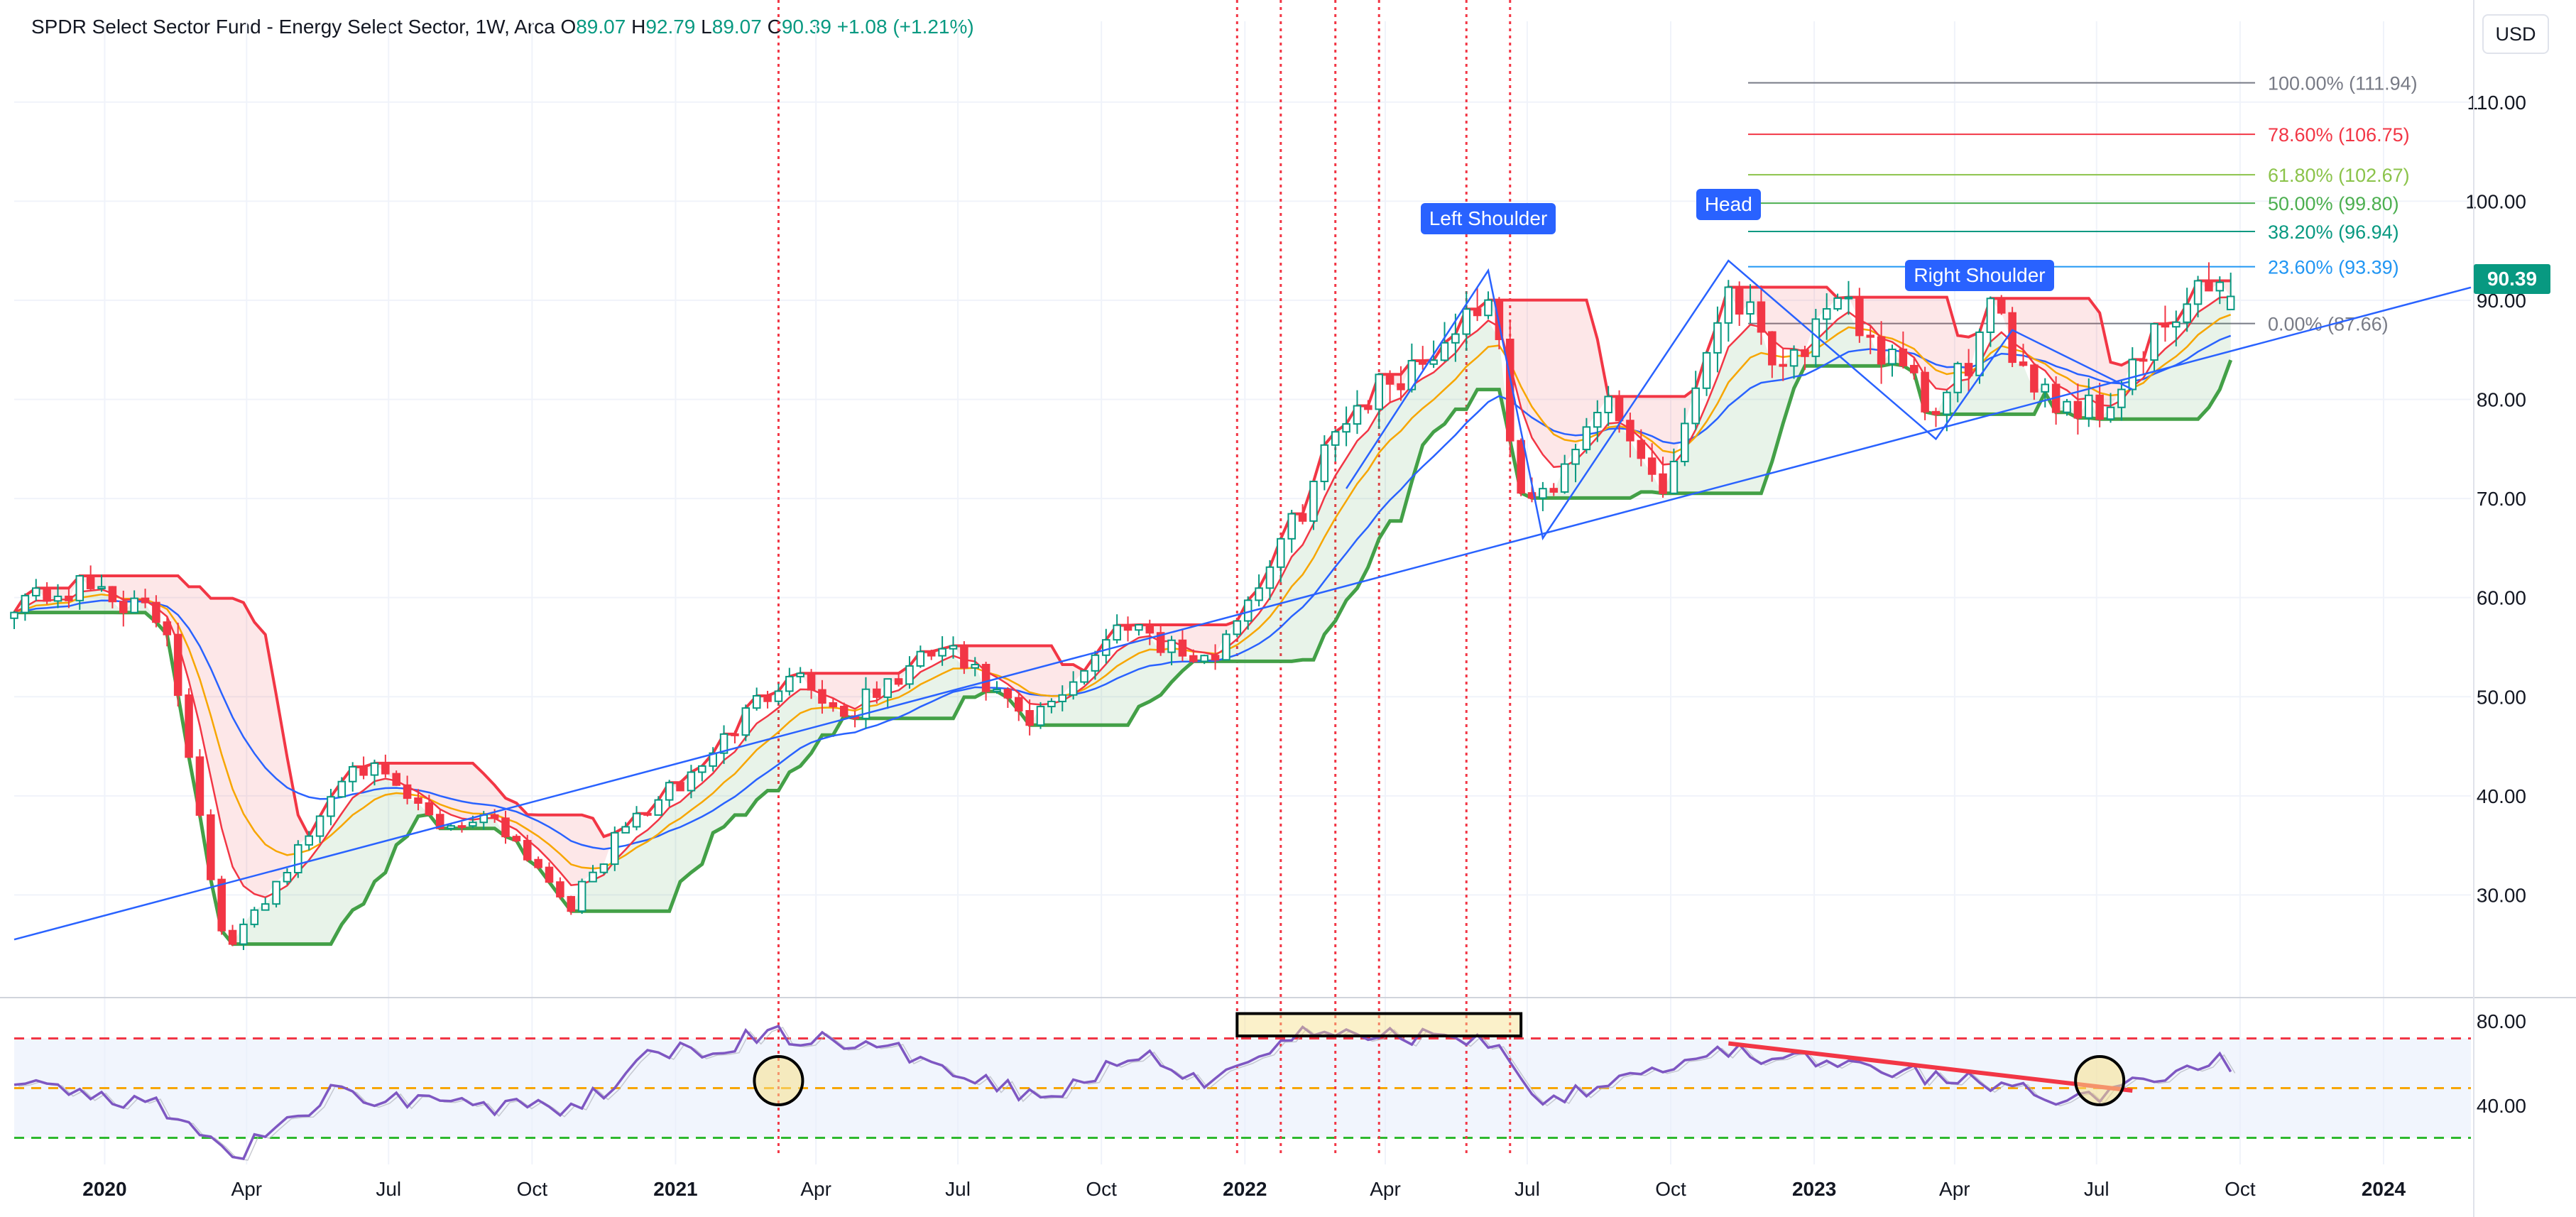  I want to click on x-tick-label: 2021, so click(675, 1189).